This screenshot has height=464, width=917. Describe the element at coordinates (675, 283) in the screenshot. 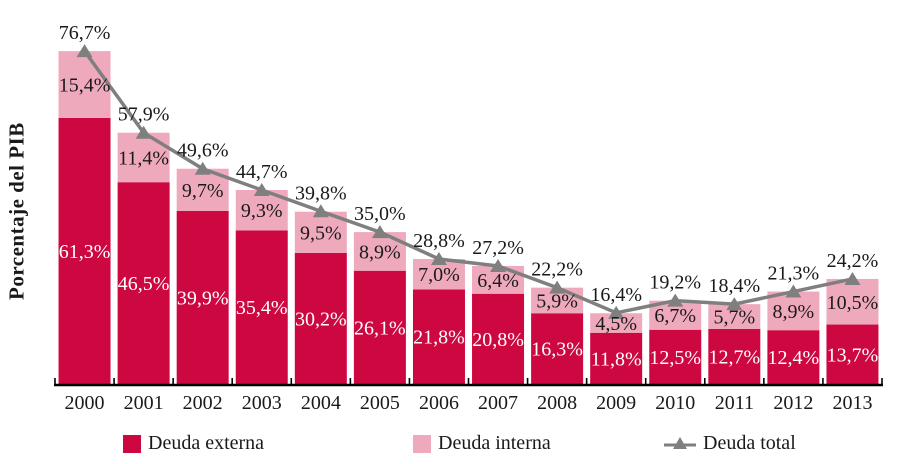

I see `deuda-total-value-label: 19,2%` at that location.